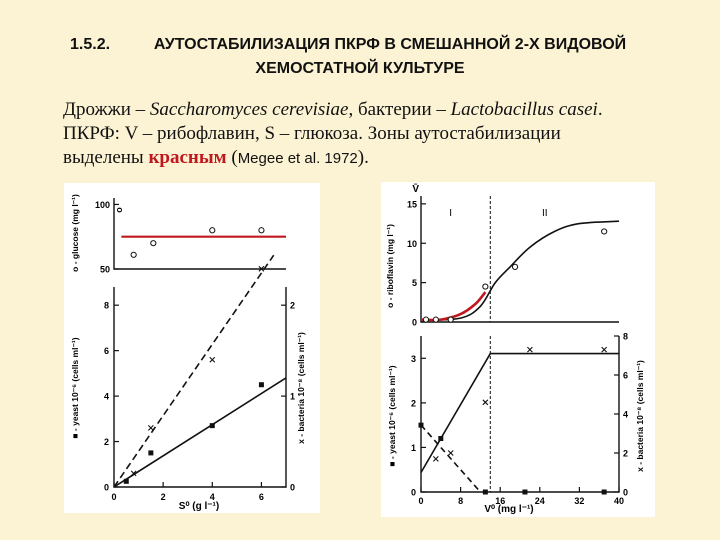 Image resolution: width=720 pixels, height=540 pixels. Describe the element at coordinates (292, 488) in the screenshot. I see `lb-ytick-right-label-0: 0` at that location.